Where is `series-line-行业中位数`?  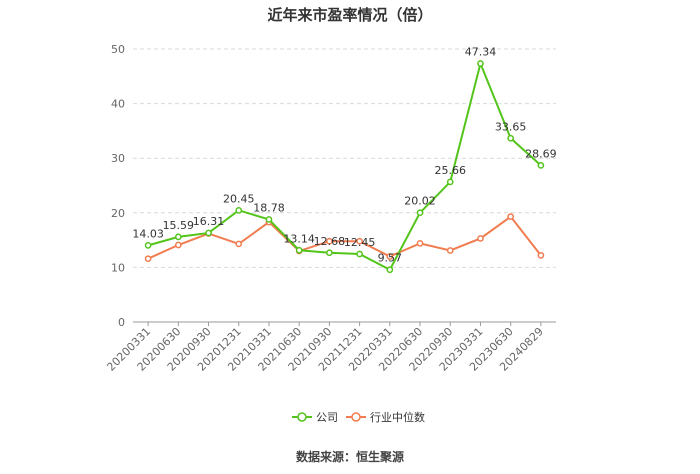
series-line-行业中位数 is located at coordinates (344, 237).